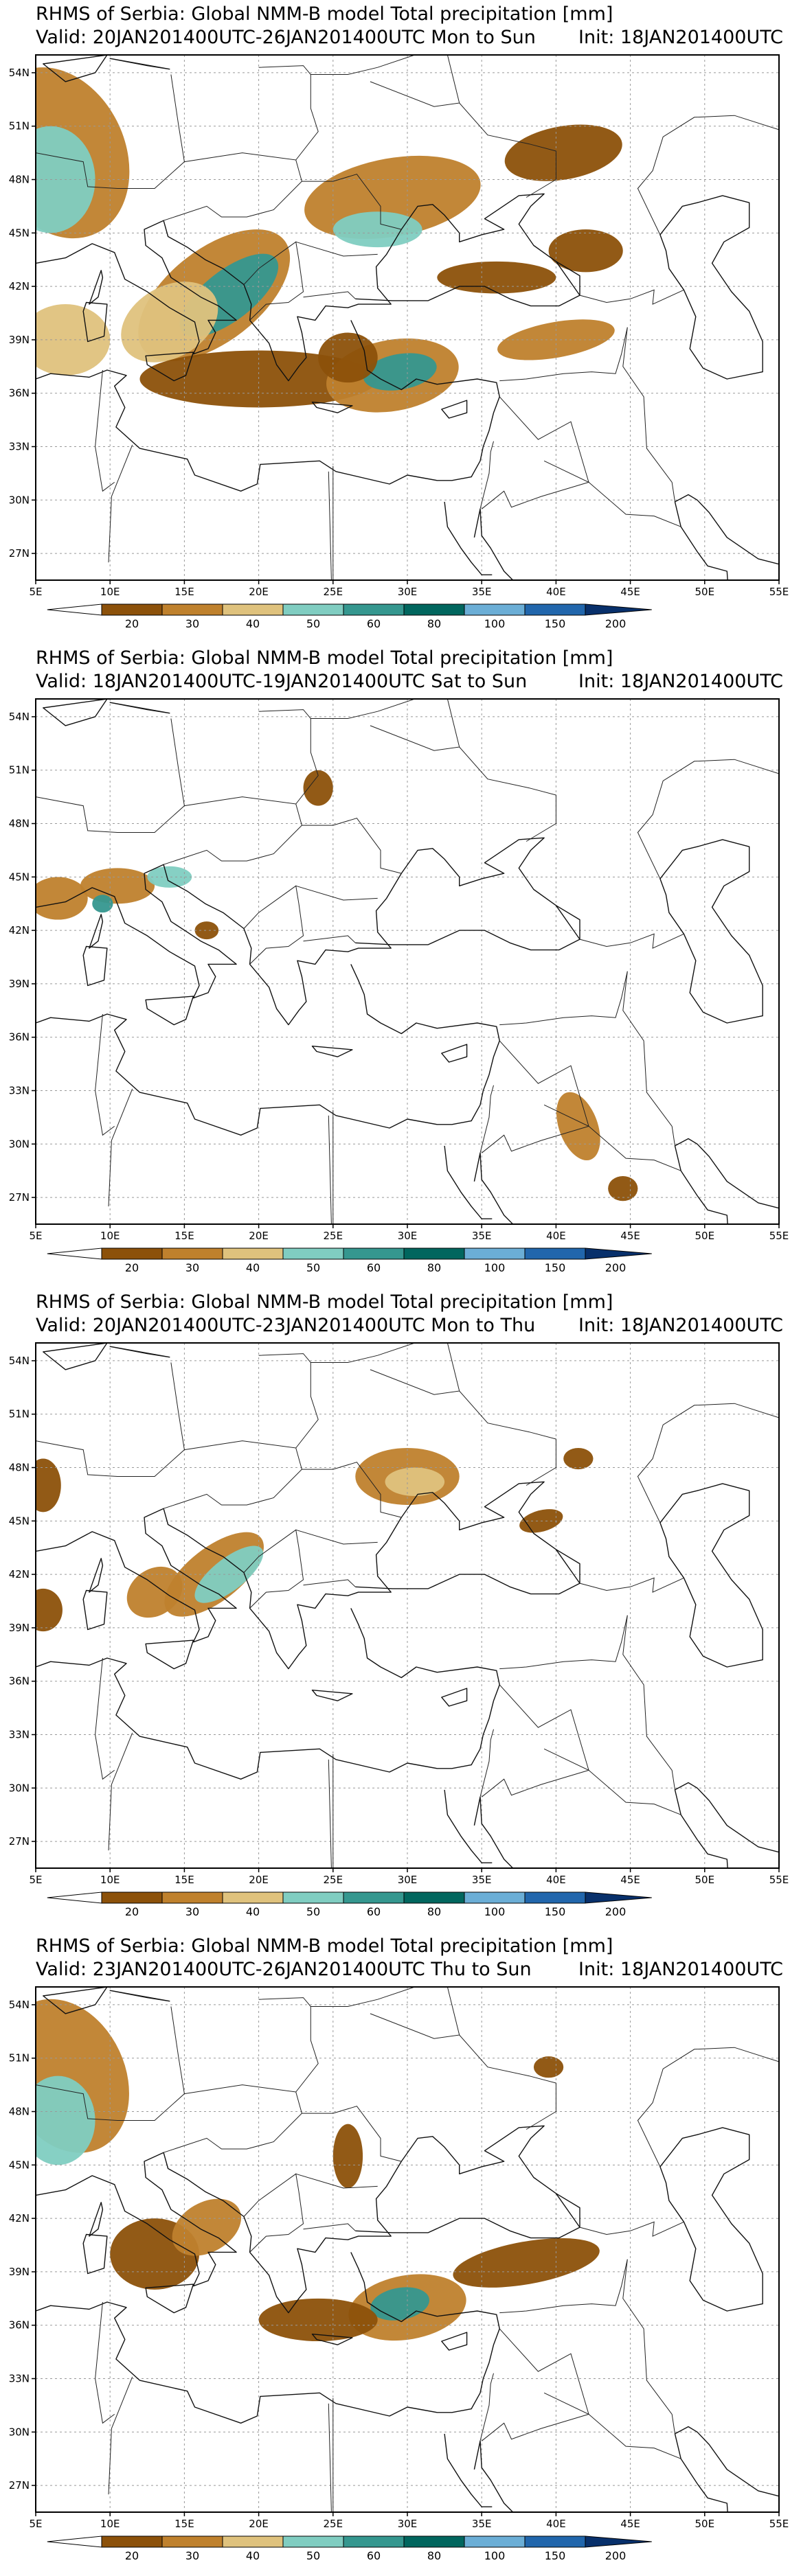  What do you see at coordinates (19, 877) in the screenshot?
I see `lat-tick-label: 45N` at bounding box center [19, 877].